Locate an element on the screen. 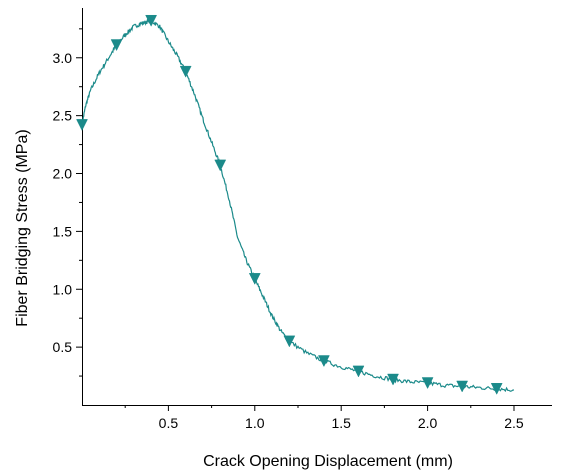  y-axis-label: Fiber Bridging Stress (MPa) is located at coordinates (22, 227).